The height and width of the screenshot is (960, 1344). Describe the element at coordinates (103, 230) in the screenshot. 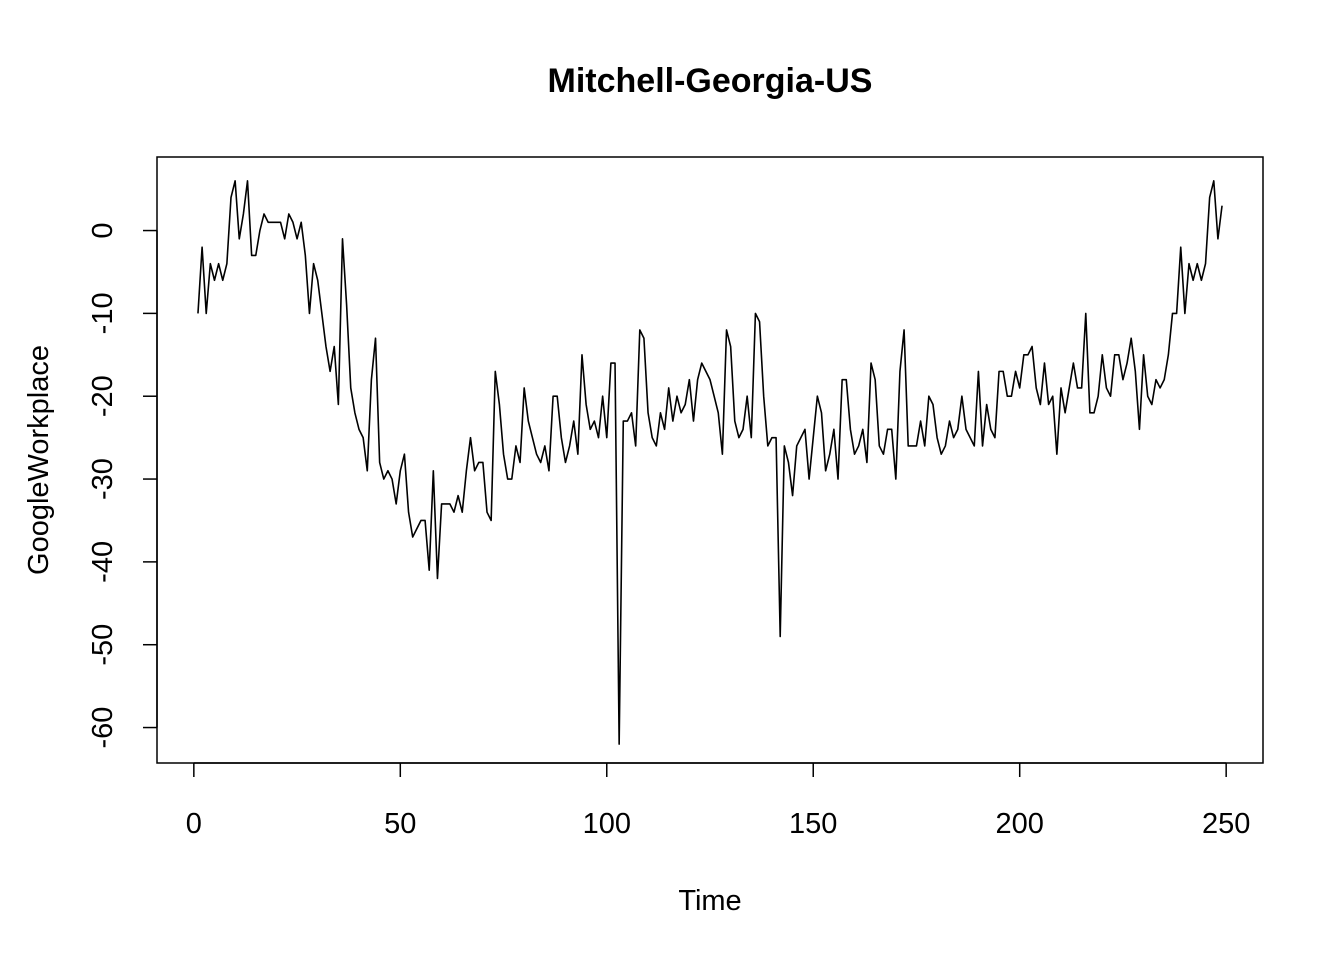

I see `y-tick-label: 0` at that location.